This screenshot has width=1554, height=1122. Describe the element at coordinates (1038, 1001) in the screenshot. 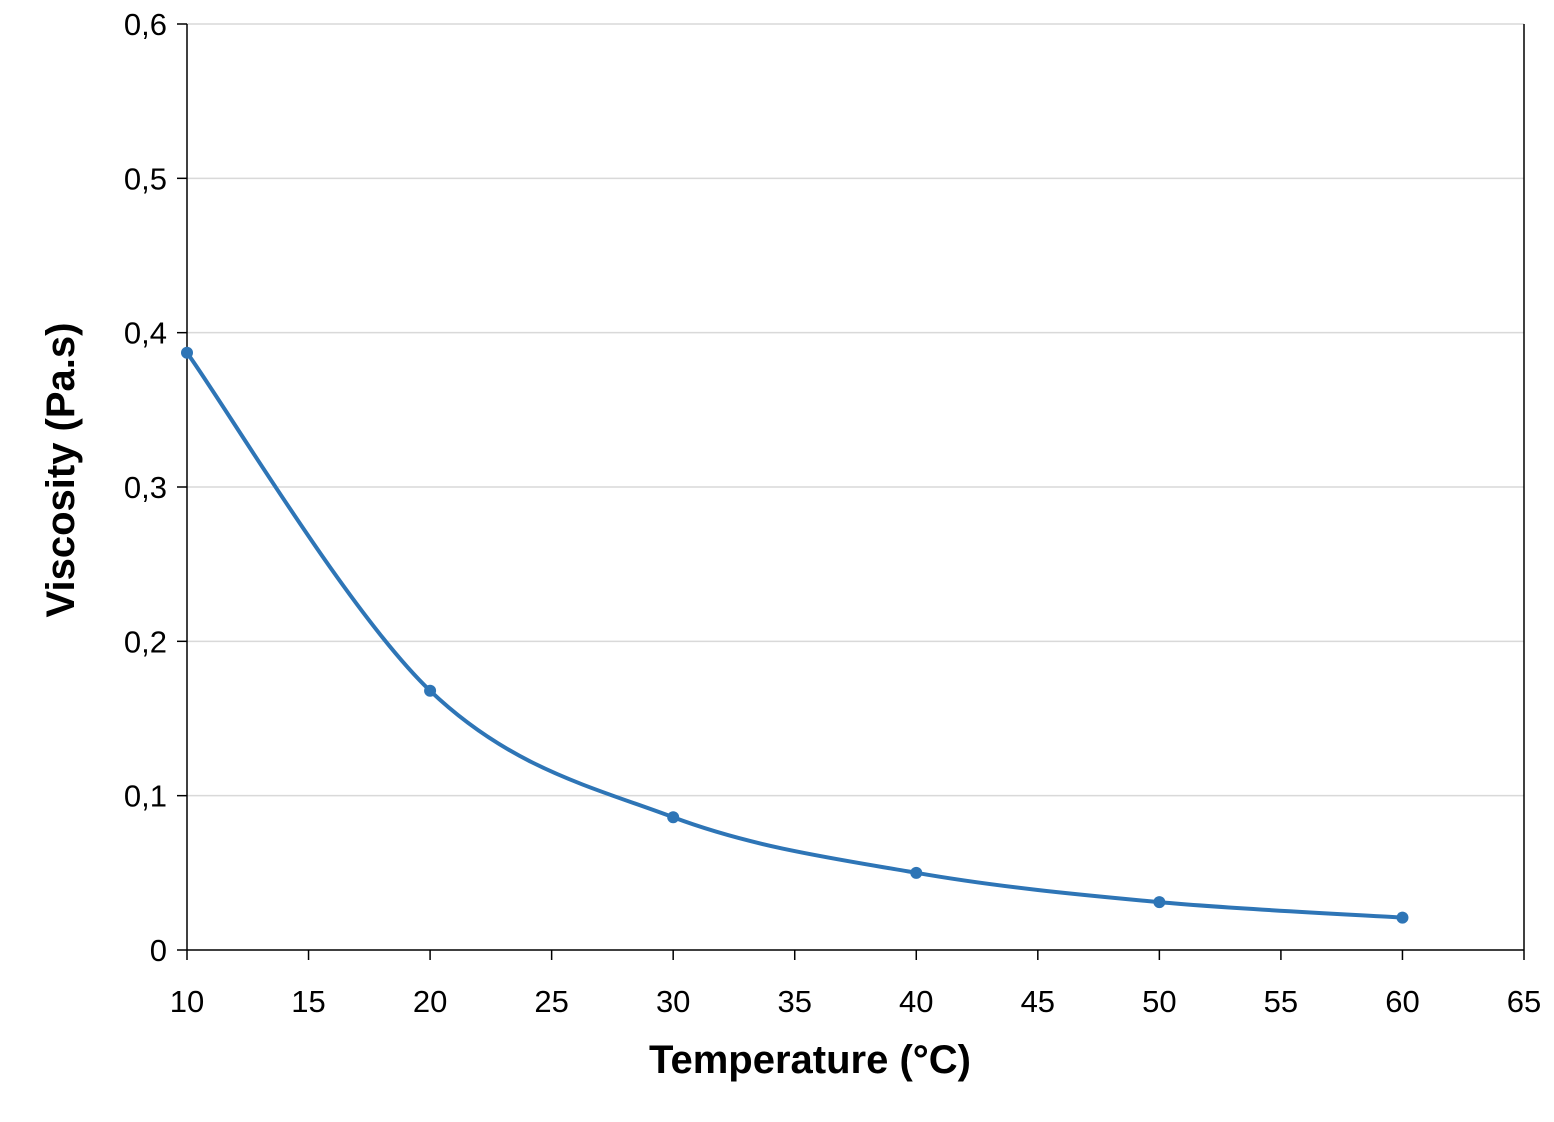

I see `x-tick-label: 45` at that location.